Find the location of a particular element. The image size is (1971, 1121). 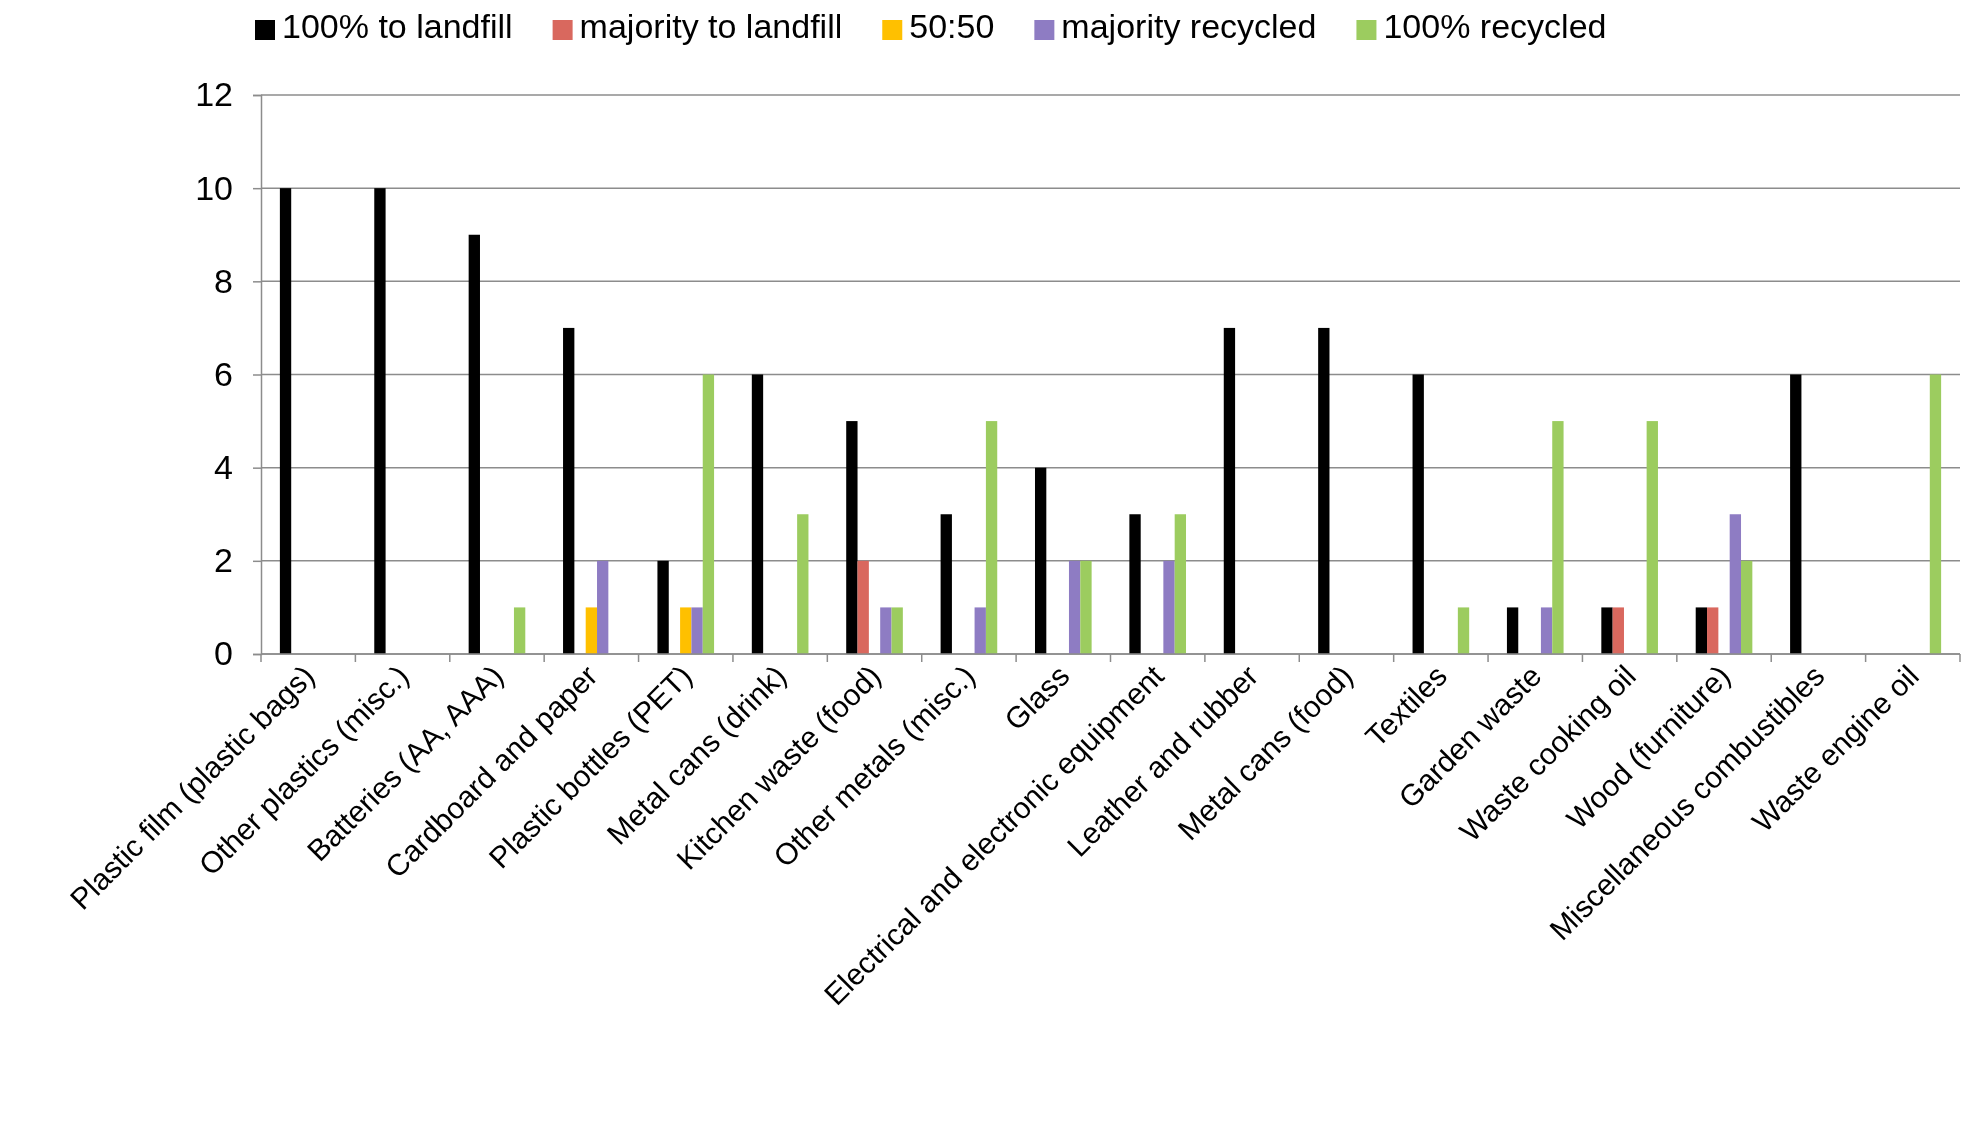

y-tick-label: 8 is located at coordinates (223, 280).